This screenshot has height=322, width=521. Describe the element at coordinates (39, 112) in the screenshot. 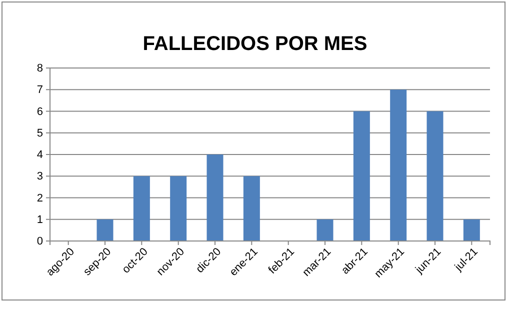

I see `y-tick-label: 6` at that location.